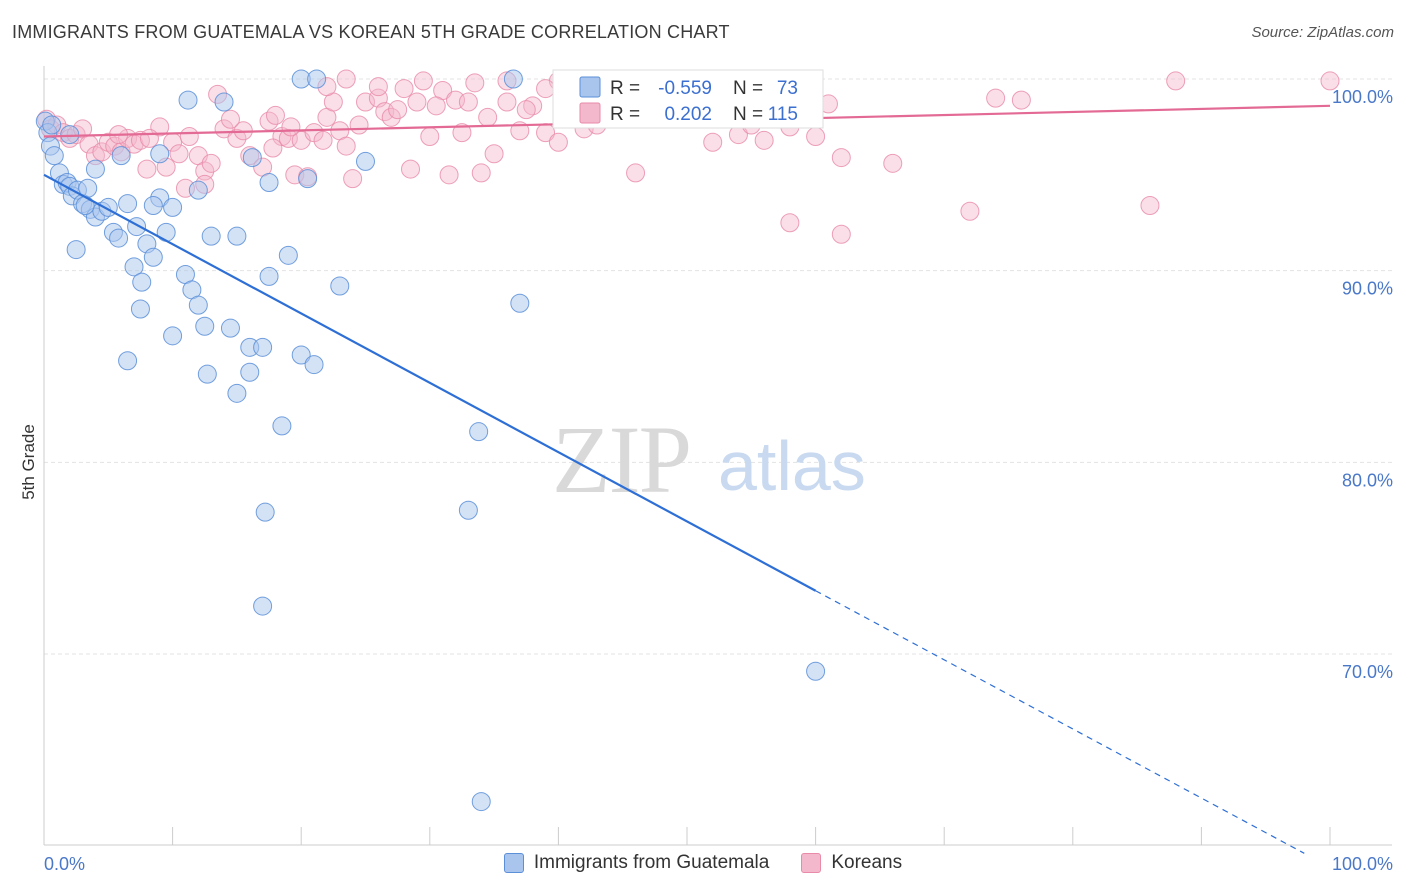 Image resolution: width=1406 pixels, height=892 pixels. I want to click on legend-n-label-1: N =, so click(748, 88).